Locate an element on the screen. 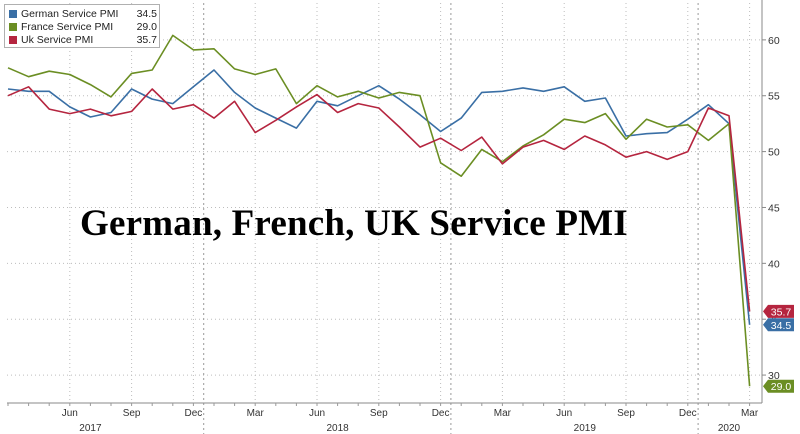  end-label-text-uk-service-pmi: 35.7 is located at coordinates (781, 312).